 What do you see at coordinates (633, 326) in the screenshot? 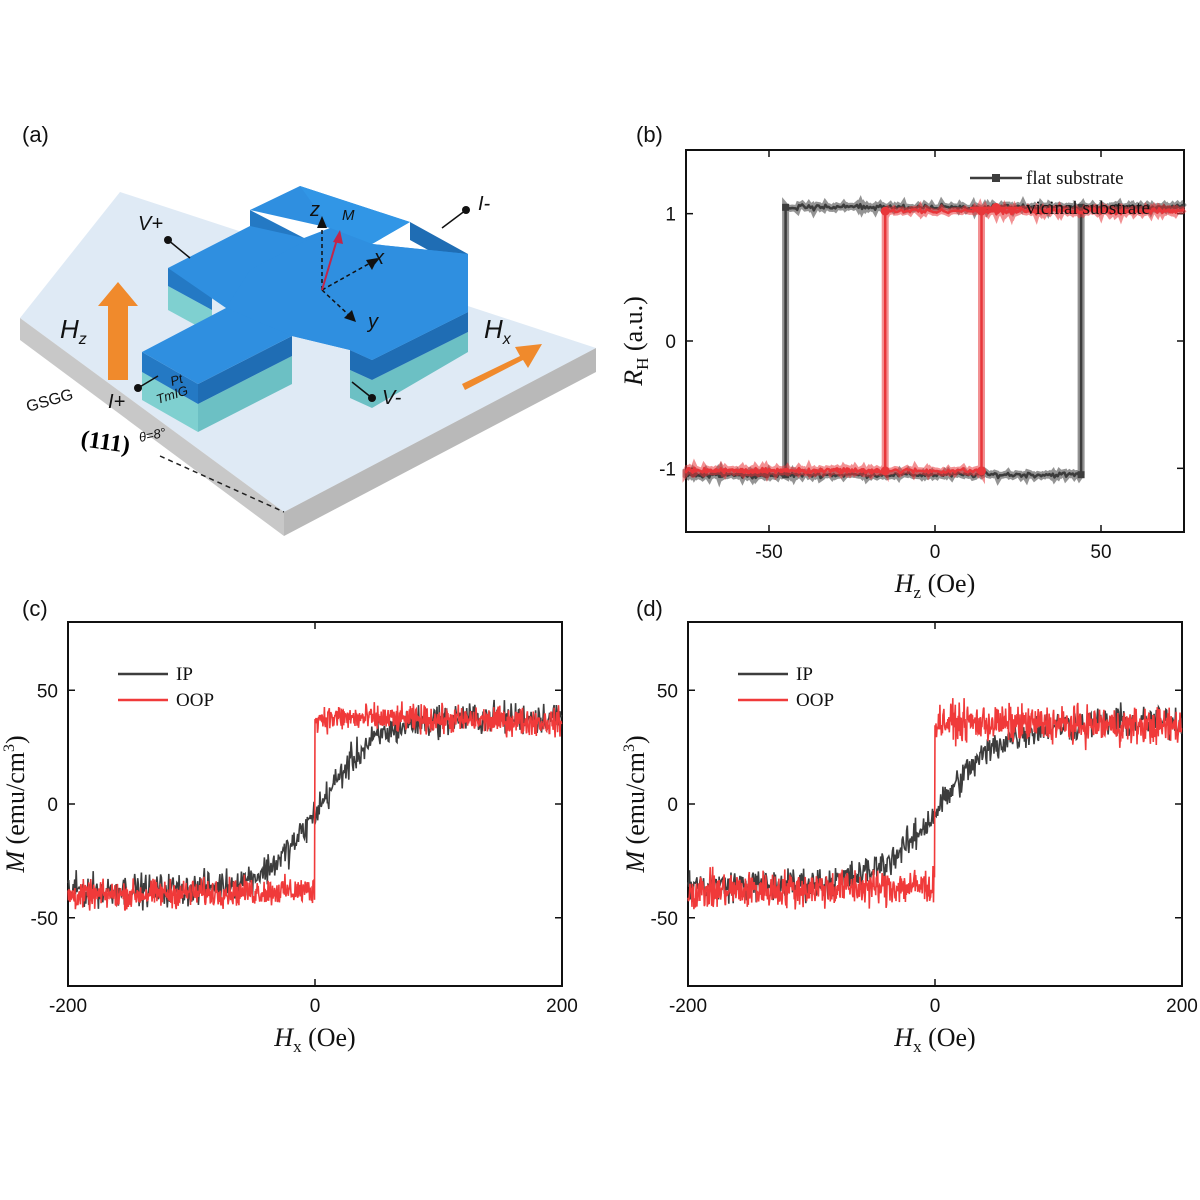
I see `y-axis-title-unit: (a.u.)` at bounding box center [633, 326].